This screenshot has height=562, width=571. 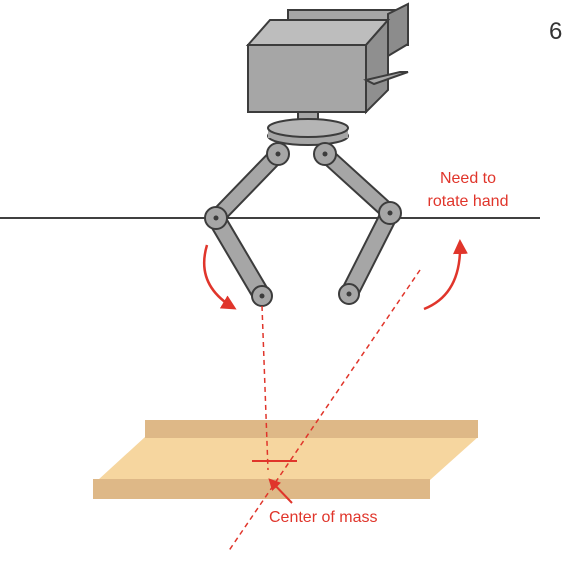 I want to click on rotate-note-line2: rotate hand, so click(x=468, y=201).